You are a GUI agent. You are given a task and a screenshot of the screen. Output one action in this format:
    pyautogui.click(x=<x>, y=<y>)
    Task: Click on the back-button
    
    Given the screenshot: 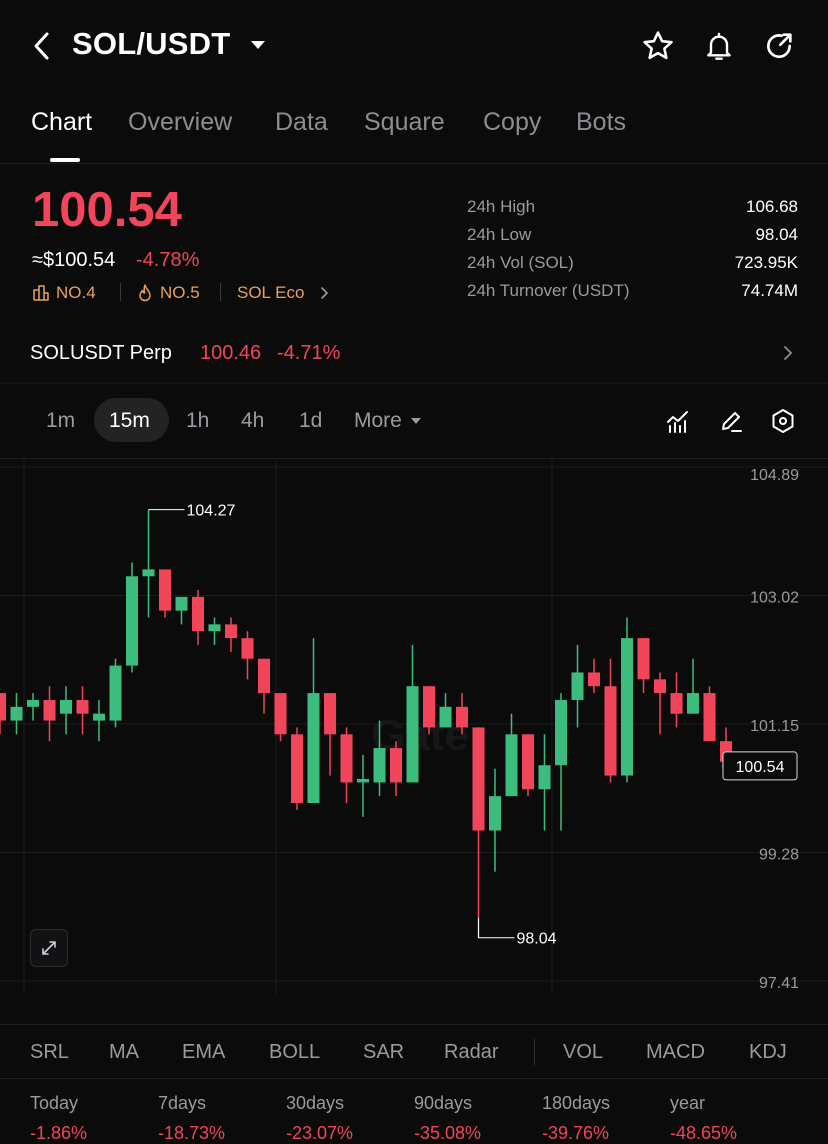 What is the action you would take?
    pyautogui.click(x=42, y=46)
    